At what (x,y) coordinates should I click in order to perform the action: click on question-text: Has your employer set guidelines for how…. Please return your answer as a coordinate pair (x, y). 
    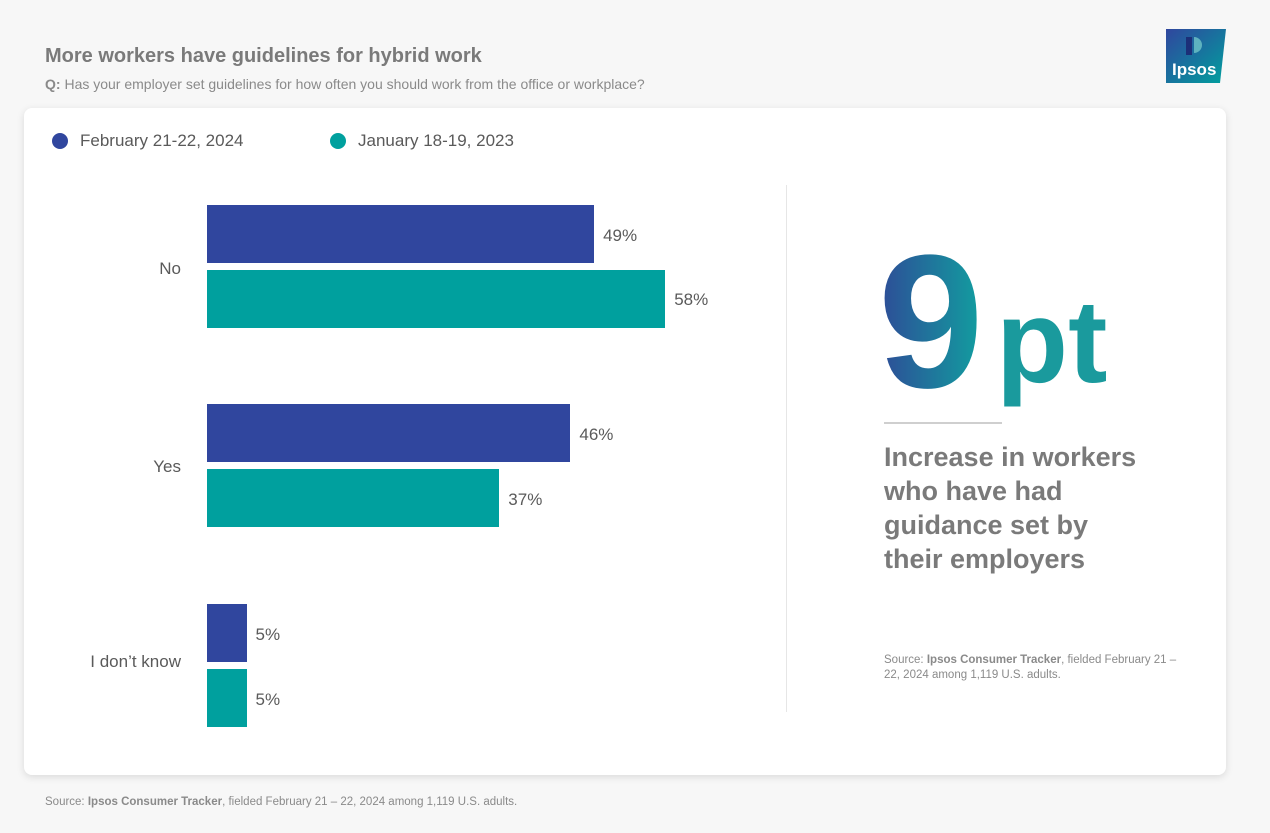
    Looking at the image, I should click on (354, 84).